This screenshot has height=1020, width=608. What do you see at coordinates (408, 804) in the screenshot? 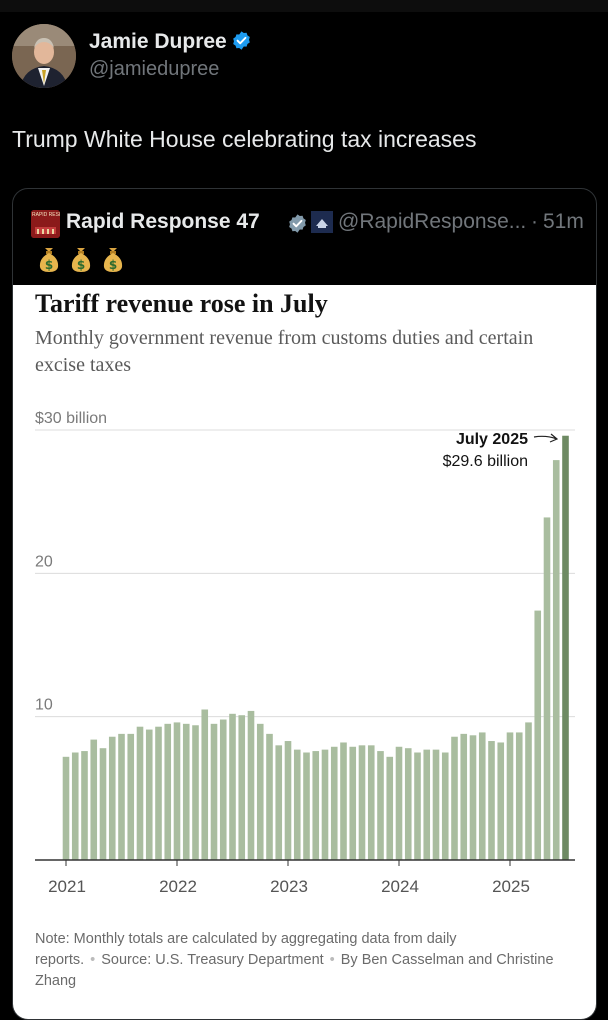
I see `bar-feb-2024` at bounding box center [408, 804].